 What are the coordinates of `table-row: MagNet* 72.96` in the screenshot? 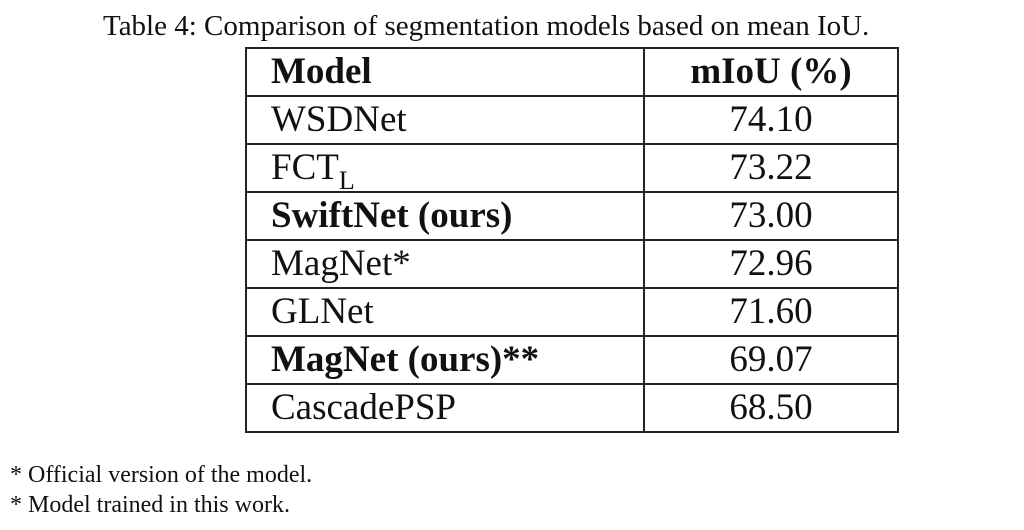 It's located at (572, 264).